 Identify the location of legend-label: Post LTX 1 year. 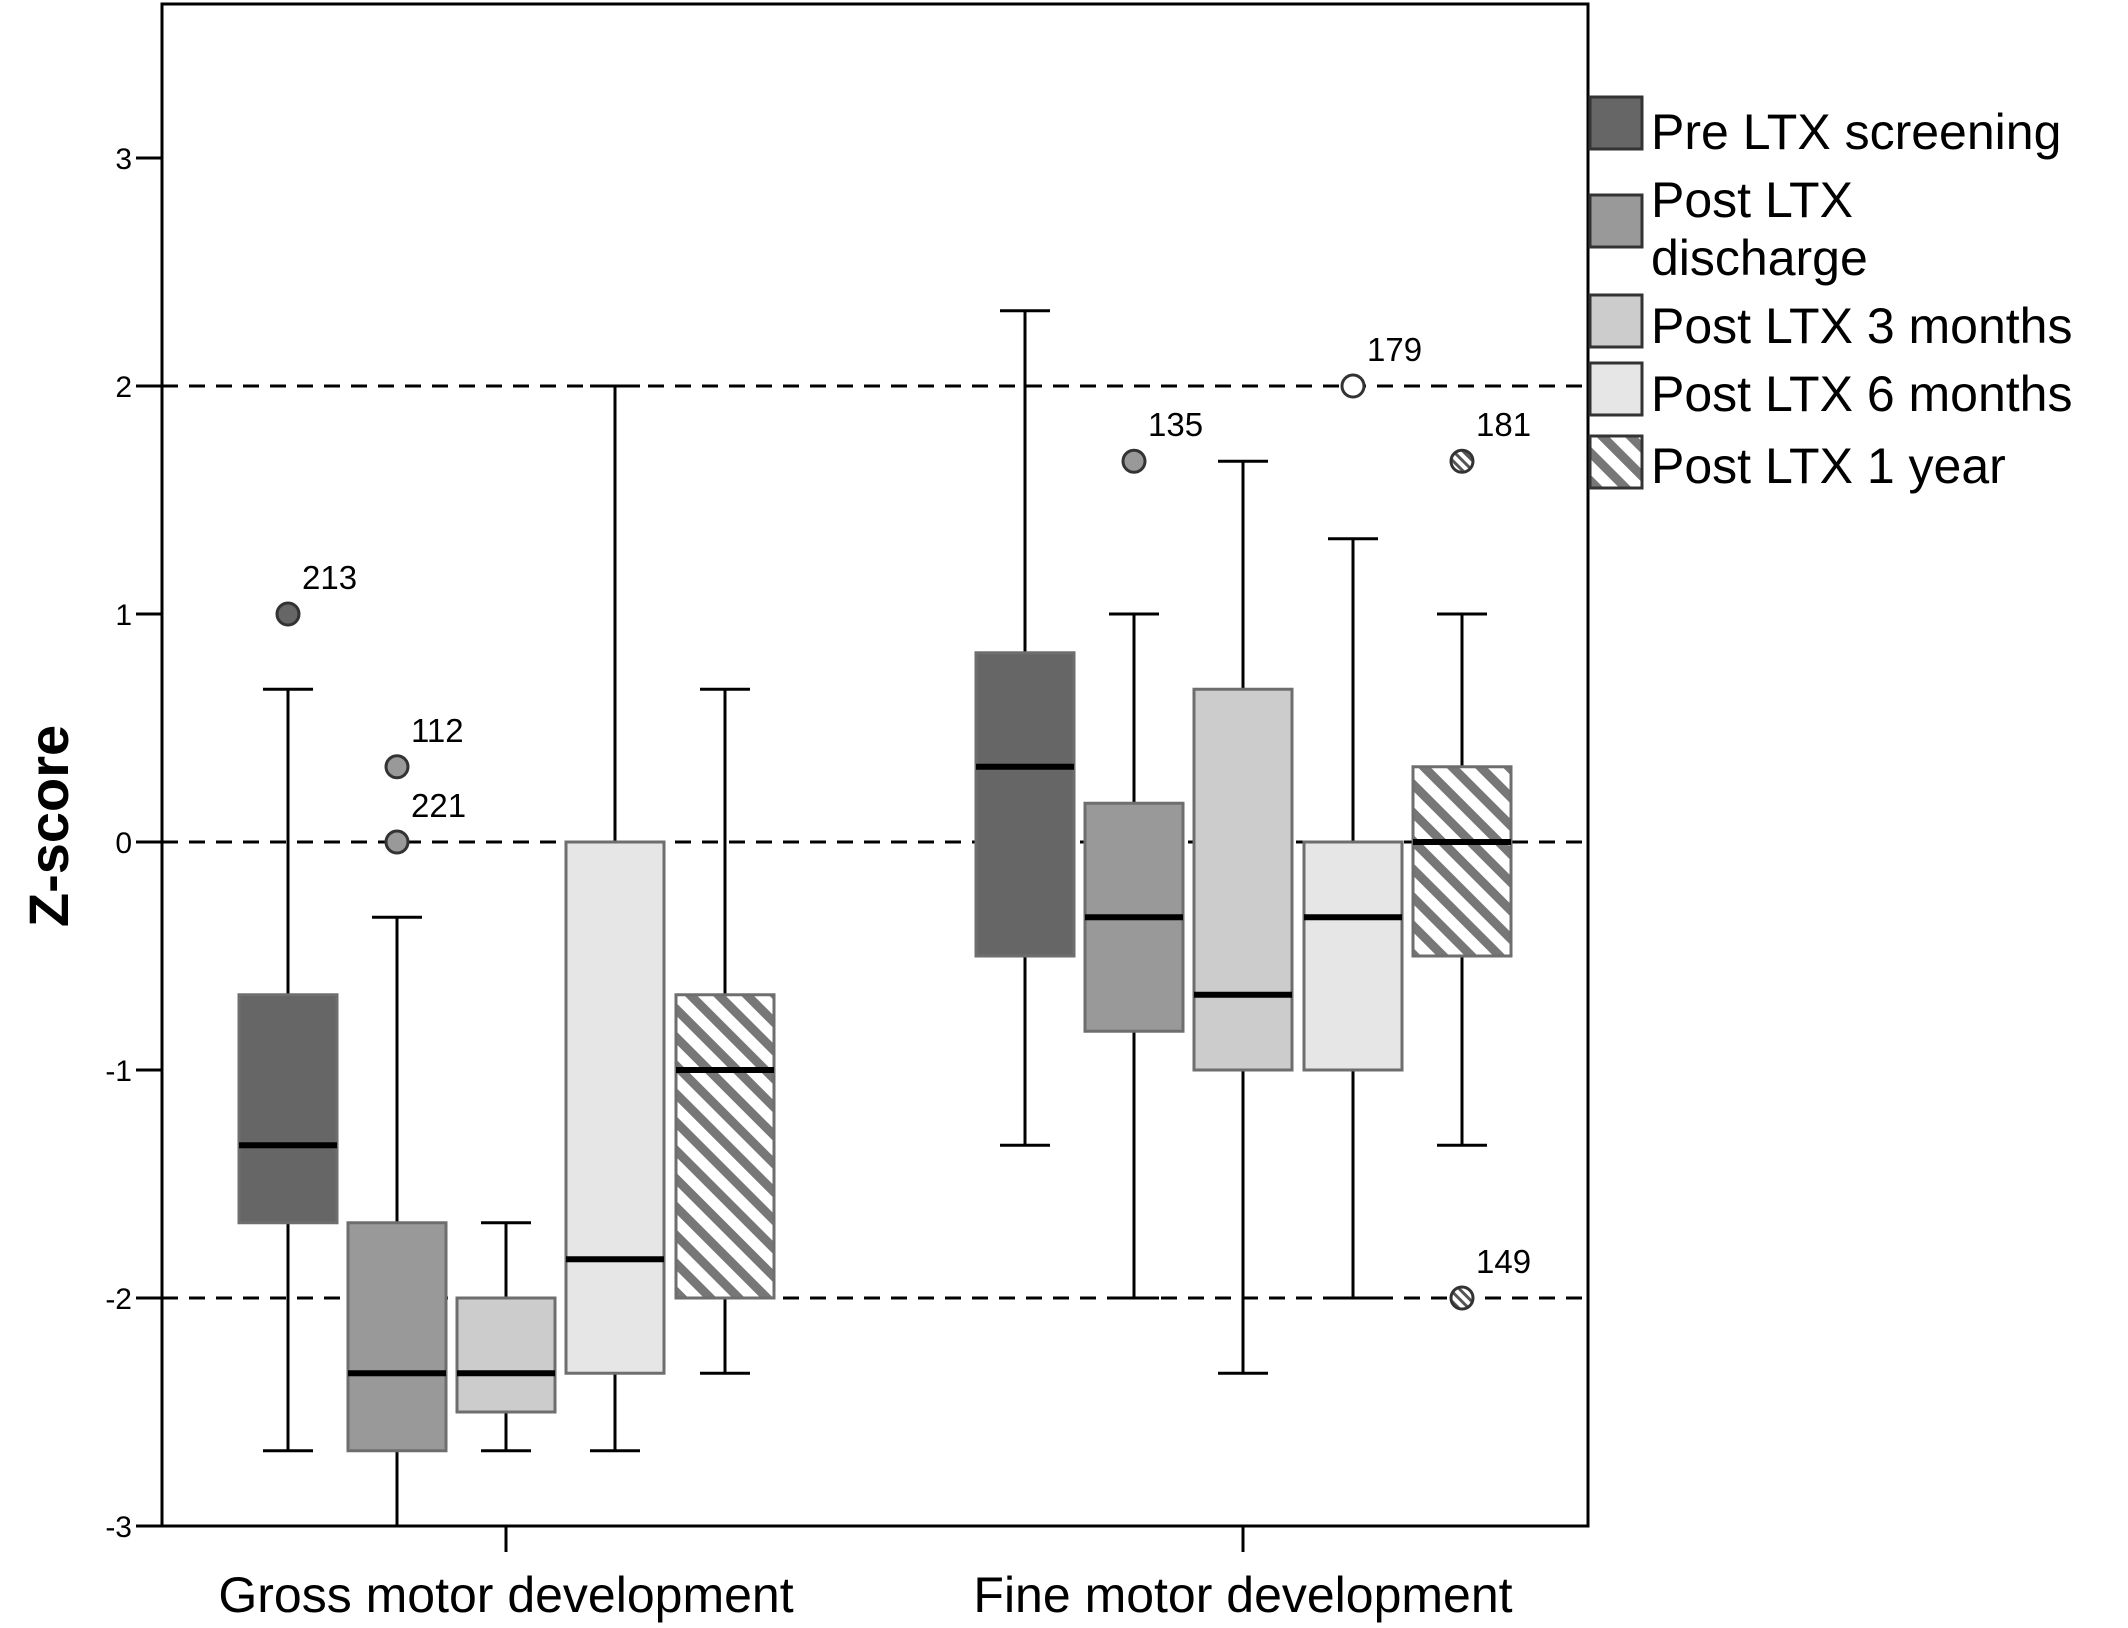
(1828, 466).